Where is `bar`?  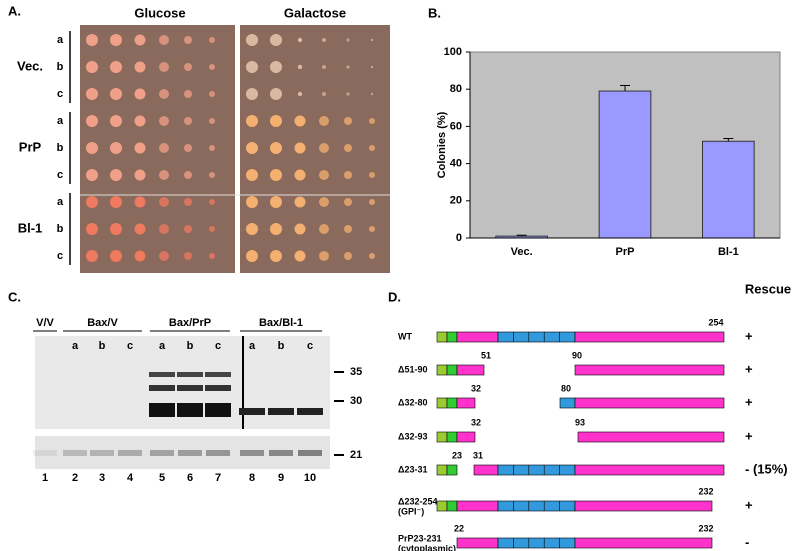 bar is located at coordinates (625, 164).